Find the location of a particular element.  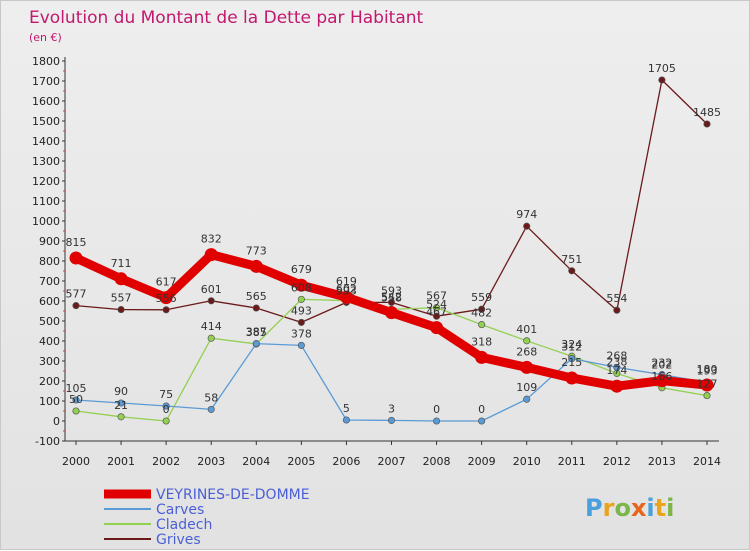

legend-label-cladech: Cladech is located at coordinates (184, 525).